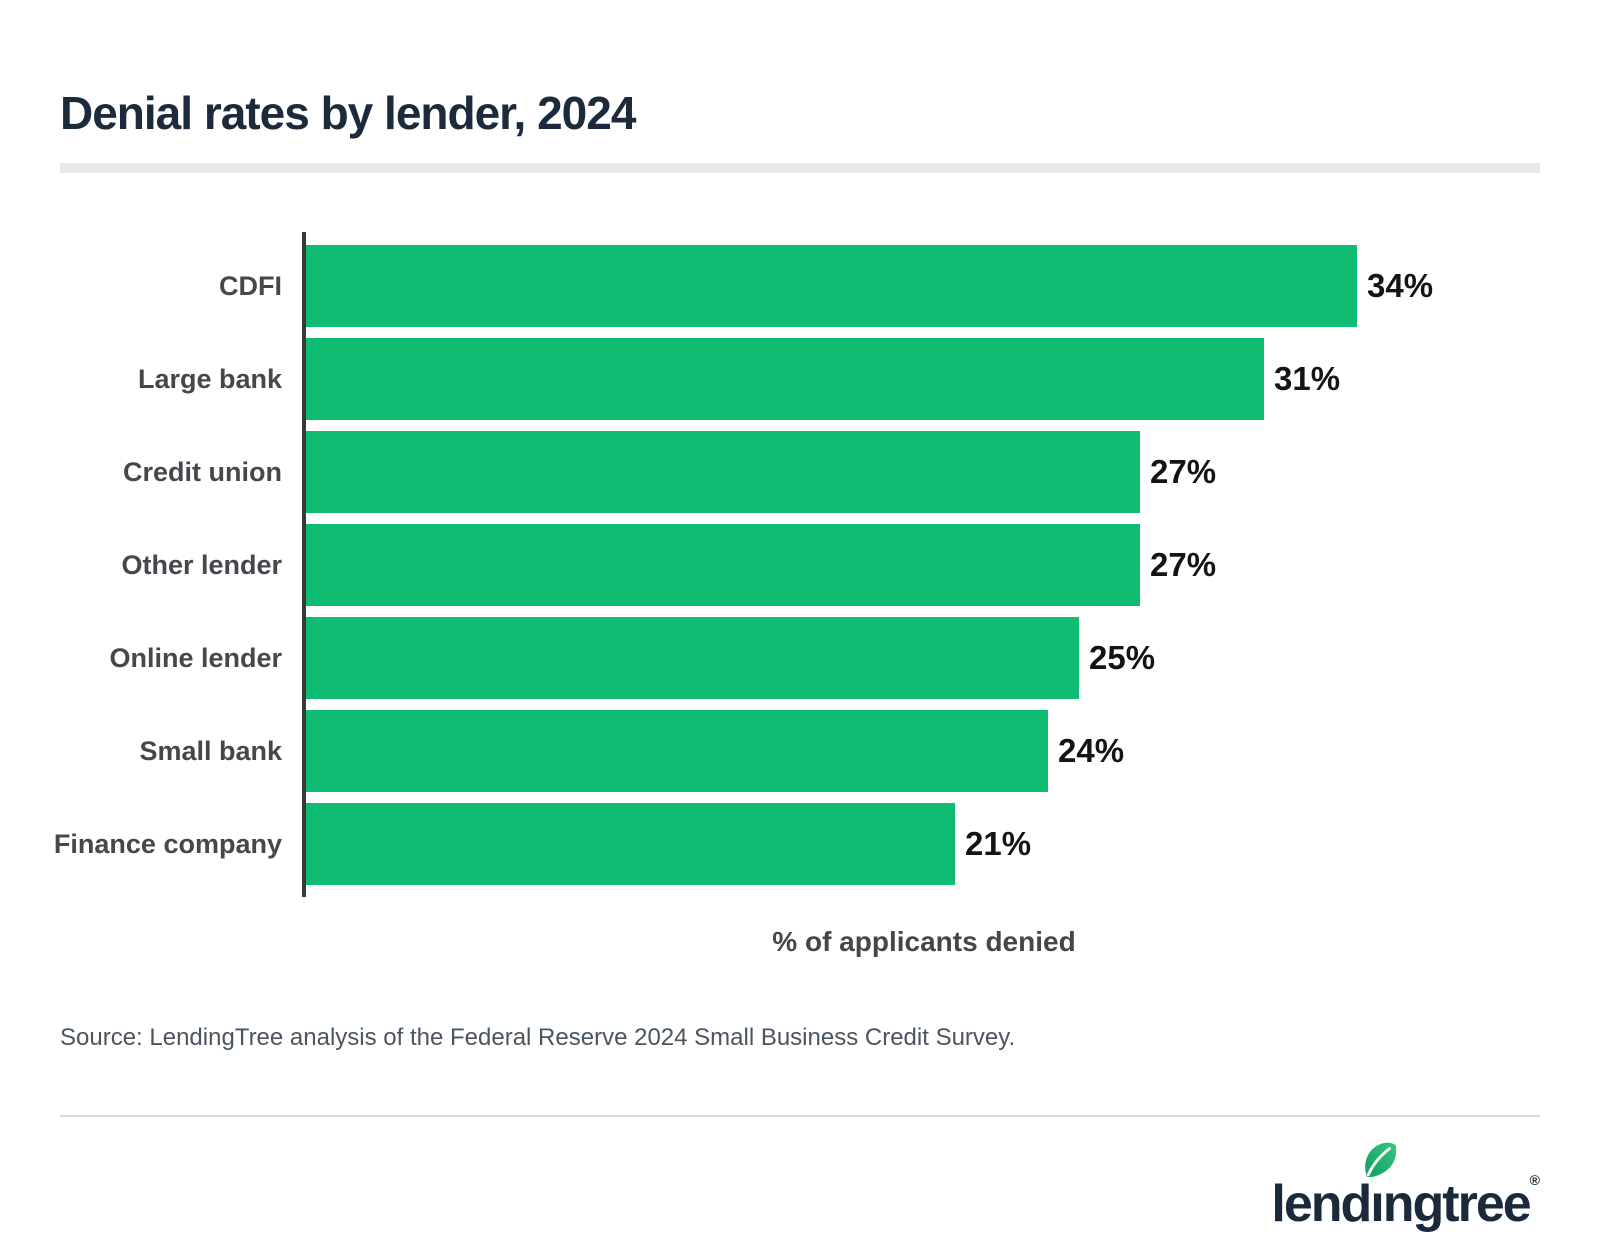 The width and height of the screenshot is (1600, 1260). Describe the element at coordinates (1091, 750) in the screenshot. I see `value-label: 24%` at that location.